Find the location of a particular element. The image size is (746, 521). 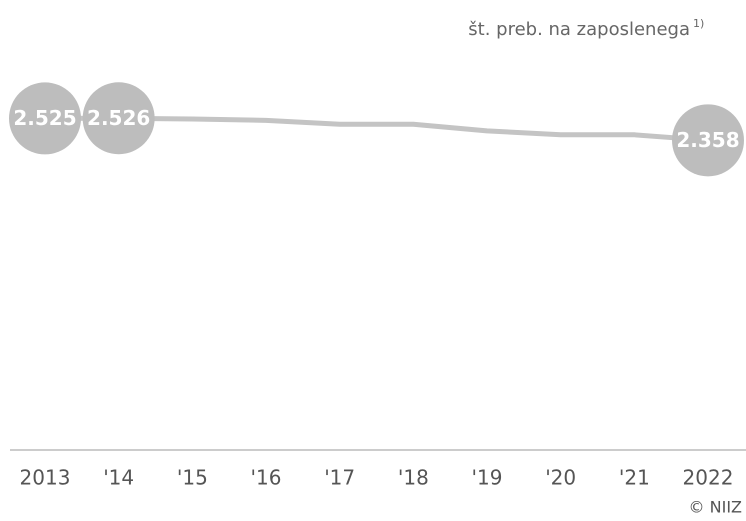

x-tick-label: 2022 is located at coordinates (708, 478).